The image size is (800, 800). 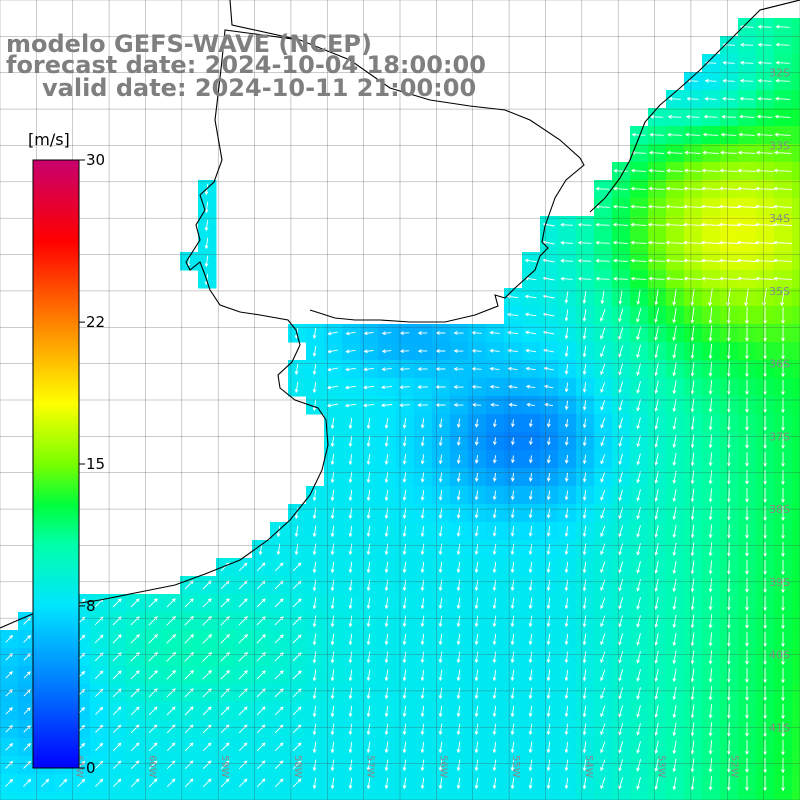 What do you see at coordinates (246, 65) in the screenshot?
I see `title-forecast-date: forecast date: 2024-10-04 18:00:00` at bounding box center [246, 65].